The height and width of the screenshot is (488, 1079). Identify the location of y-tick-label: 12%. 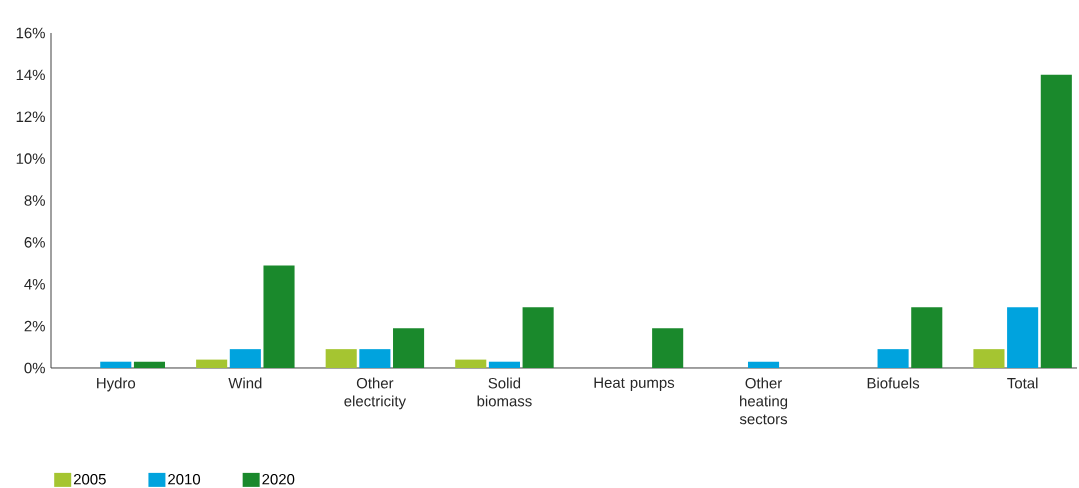
(30, 116).